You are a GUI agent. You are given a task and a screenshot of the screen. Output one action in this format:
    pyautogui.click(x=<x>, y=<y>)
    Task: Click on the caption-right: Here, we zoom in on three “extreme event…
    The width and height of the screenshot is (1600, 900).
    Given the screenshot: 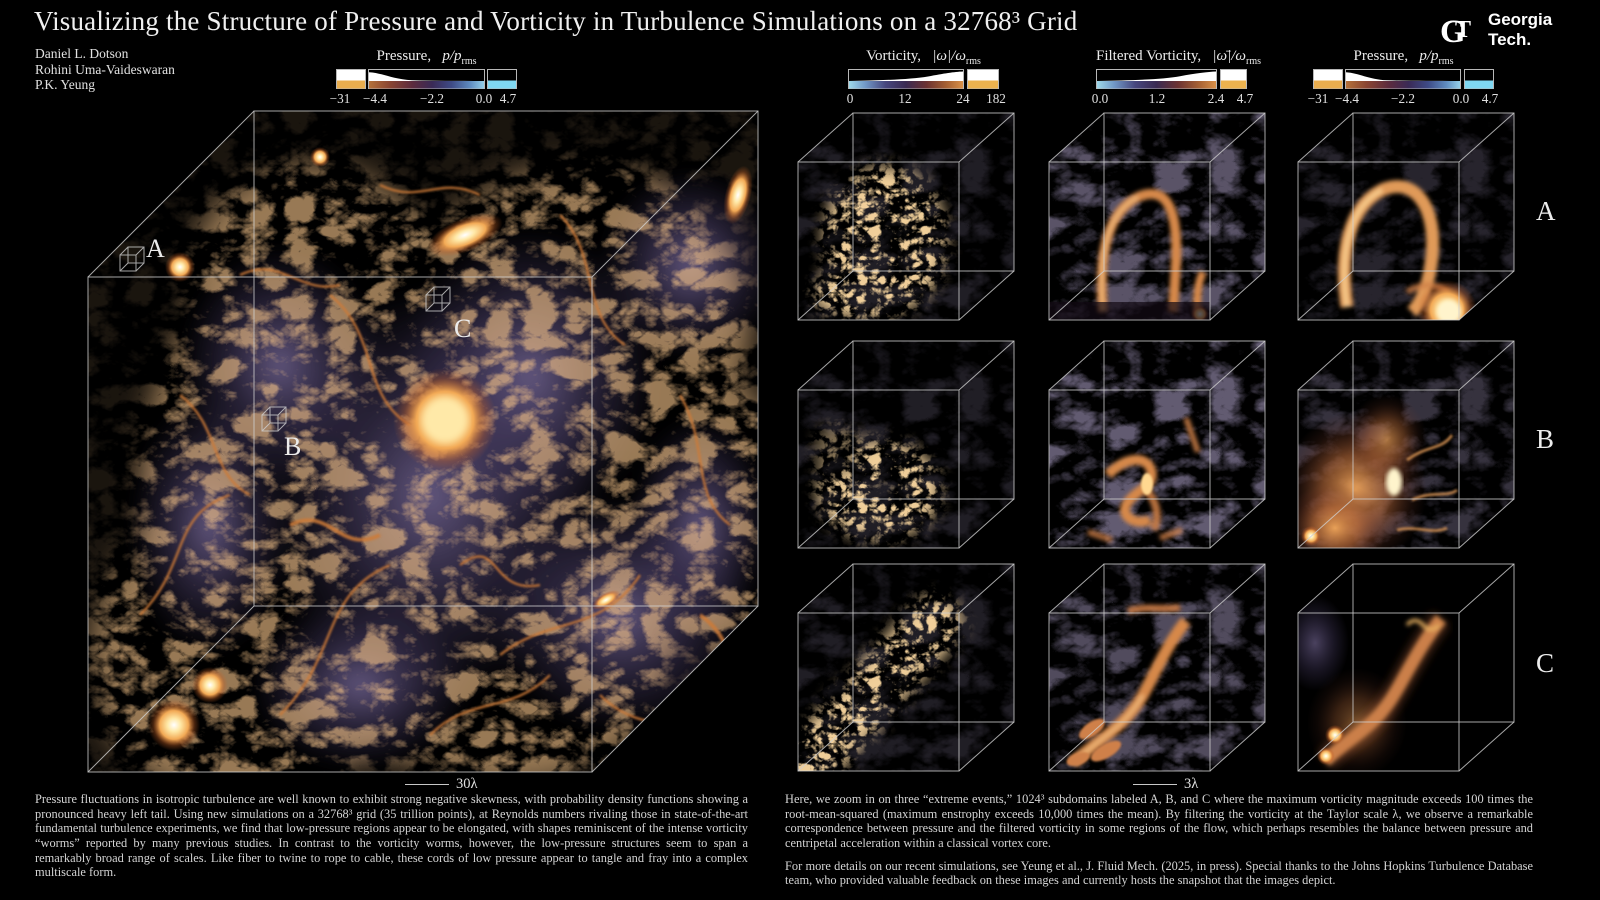 What is the action you would take?
    pyautogui.click(x=1159, y=844)
    